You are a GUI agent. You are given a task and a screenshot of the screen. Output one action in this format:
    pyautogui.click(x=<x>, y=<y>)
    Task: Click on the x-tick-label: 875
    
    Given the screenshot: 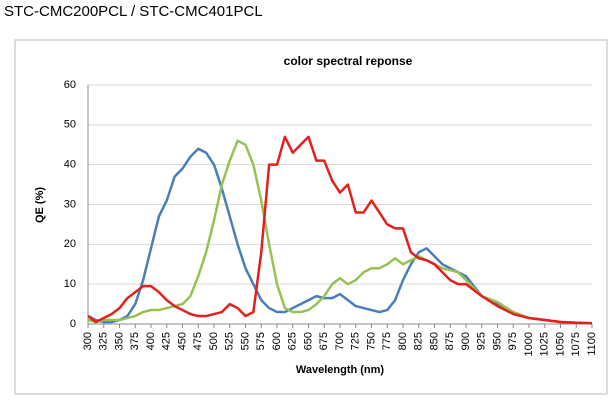 What is the action you would take?
    pyautogui.click(x=450, y=341)
    